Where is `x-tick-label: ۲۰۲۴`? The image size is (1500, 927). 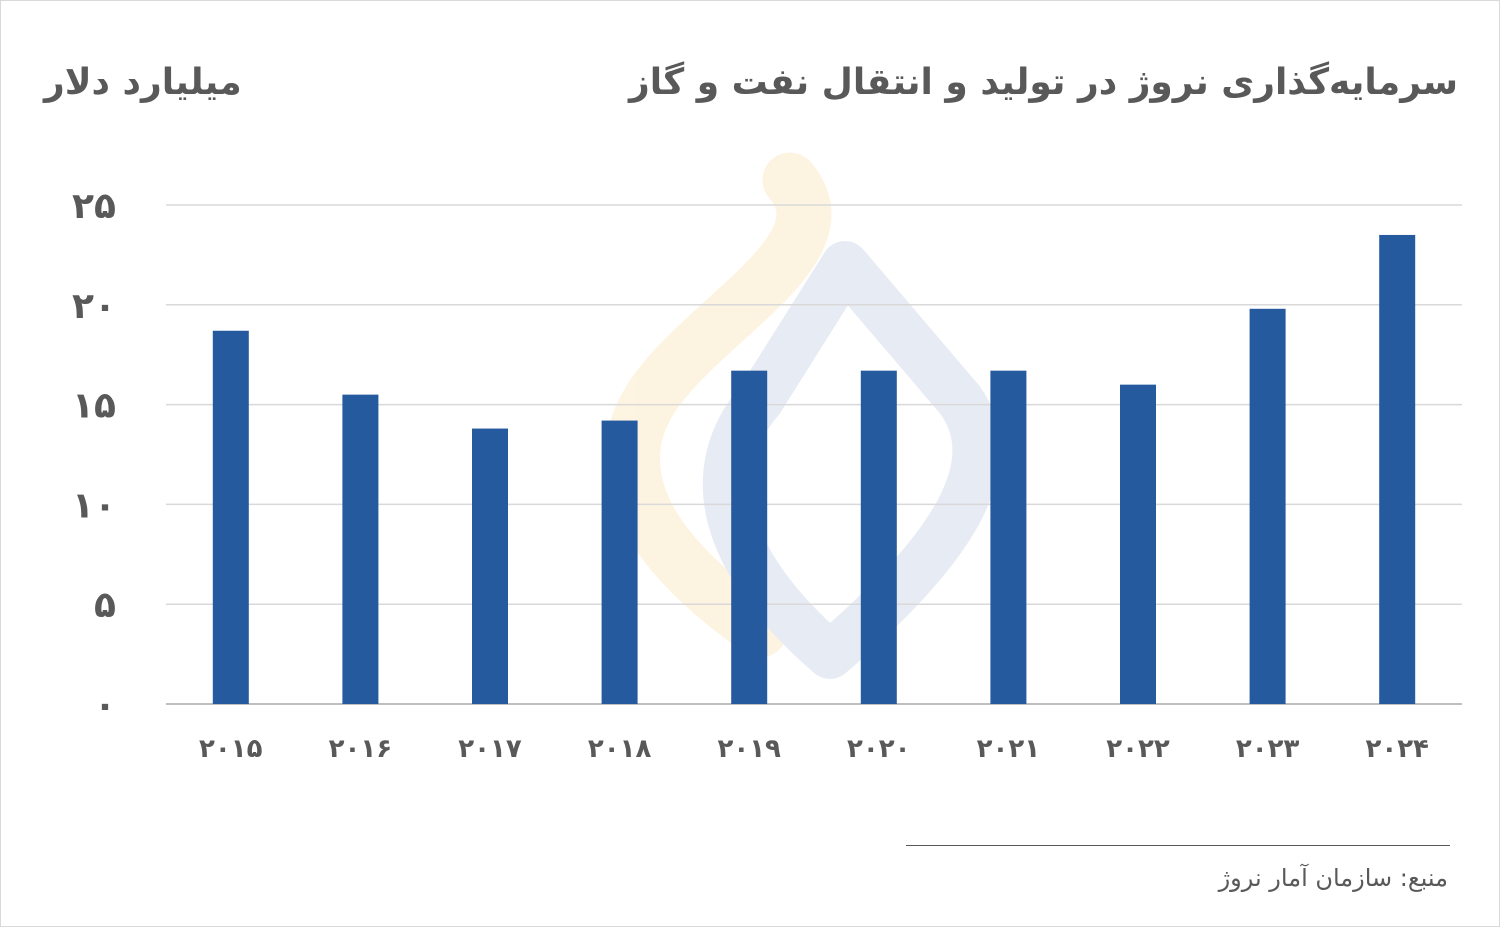
x-tick-label: ۲۰۲۴ is located at coordinates (1396, 749).